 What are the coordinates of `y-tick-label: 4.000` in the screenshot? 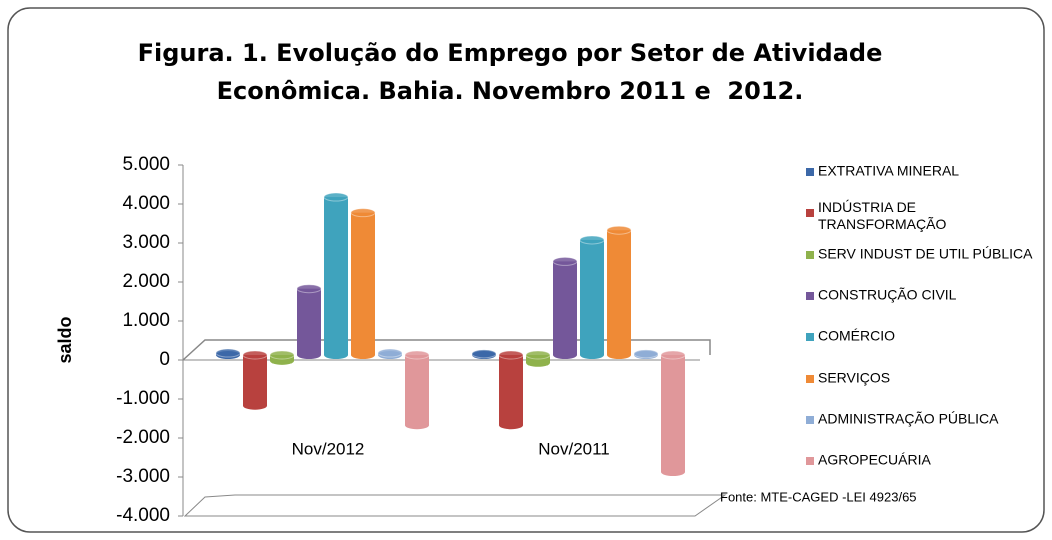 It's located at (146, 203).